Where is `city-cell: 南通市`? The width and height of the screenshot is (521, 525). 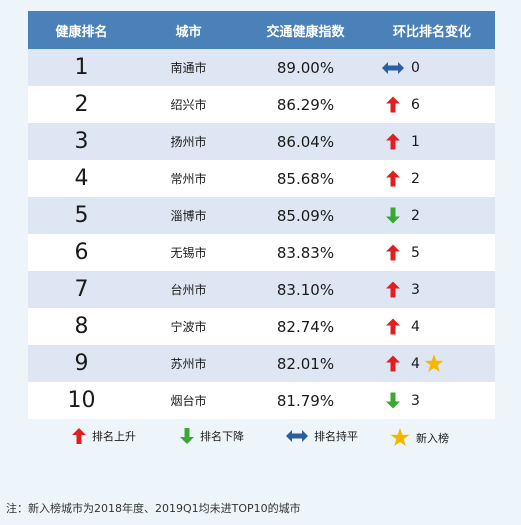 city-cell: 南通市 is located at coordinates (188, 68).